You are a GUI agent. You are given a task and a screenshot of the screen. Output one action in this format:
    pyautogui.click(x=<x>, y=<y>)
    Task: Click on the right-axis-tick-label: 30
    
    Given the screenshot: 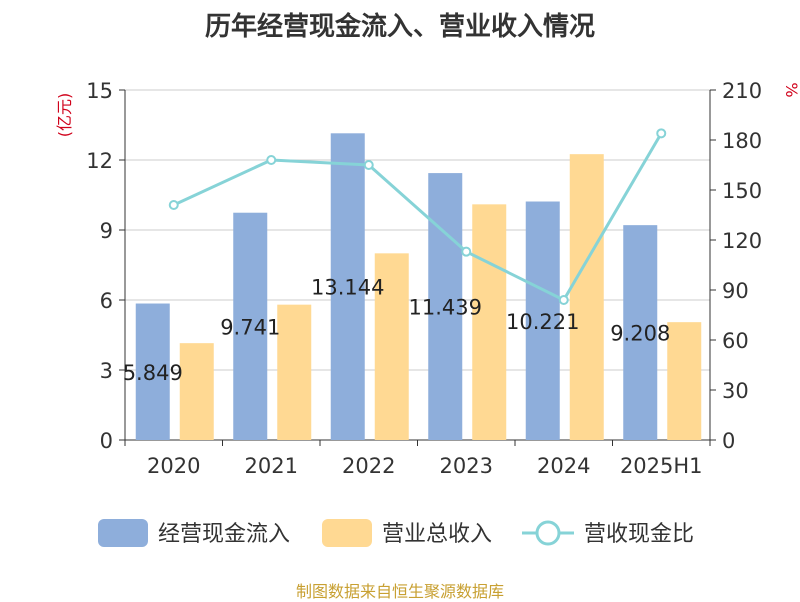 What is the action you would take?
    pyautogui.click(x=735, y=391)
    